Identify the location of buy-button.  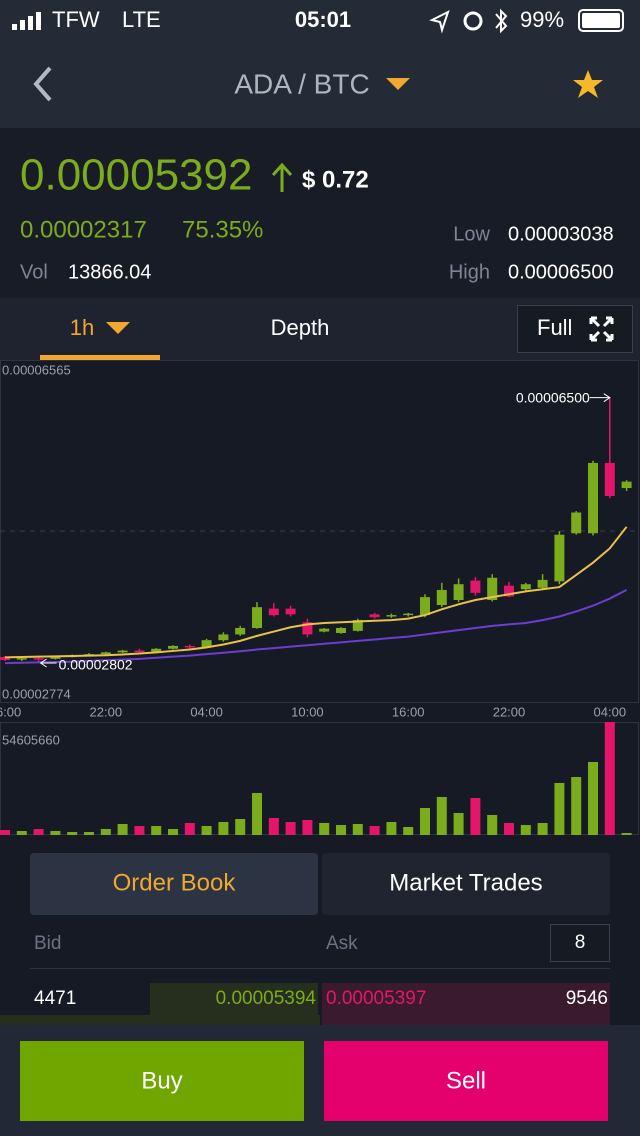
(162, 1081).